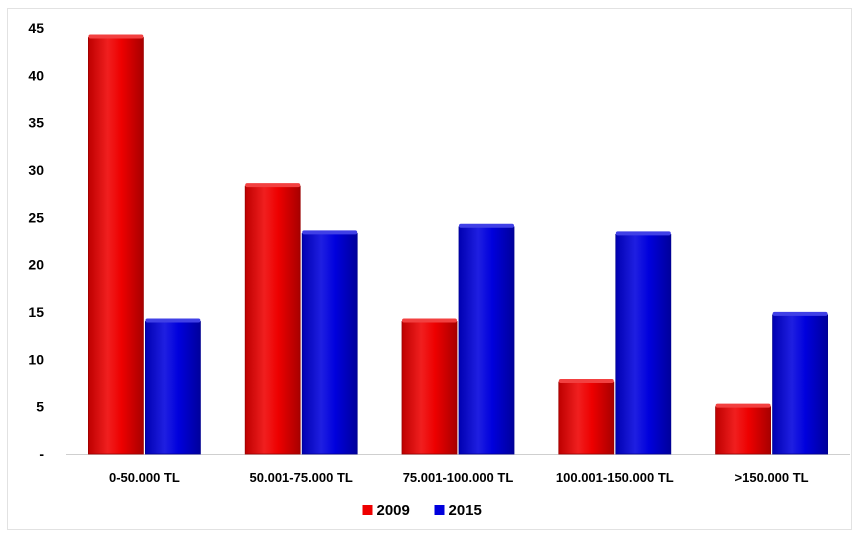 The width and height of the screenshot is (857, 535). Describe the element at coordinates (301, 477) in the screenshot. I see `x-category-label: 50.001-75.000 TL` at that location.